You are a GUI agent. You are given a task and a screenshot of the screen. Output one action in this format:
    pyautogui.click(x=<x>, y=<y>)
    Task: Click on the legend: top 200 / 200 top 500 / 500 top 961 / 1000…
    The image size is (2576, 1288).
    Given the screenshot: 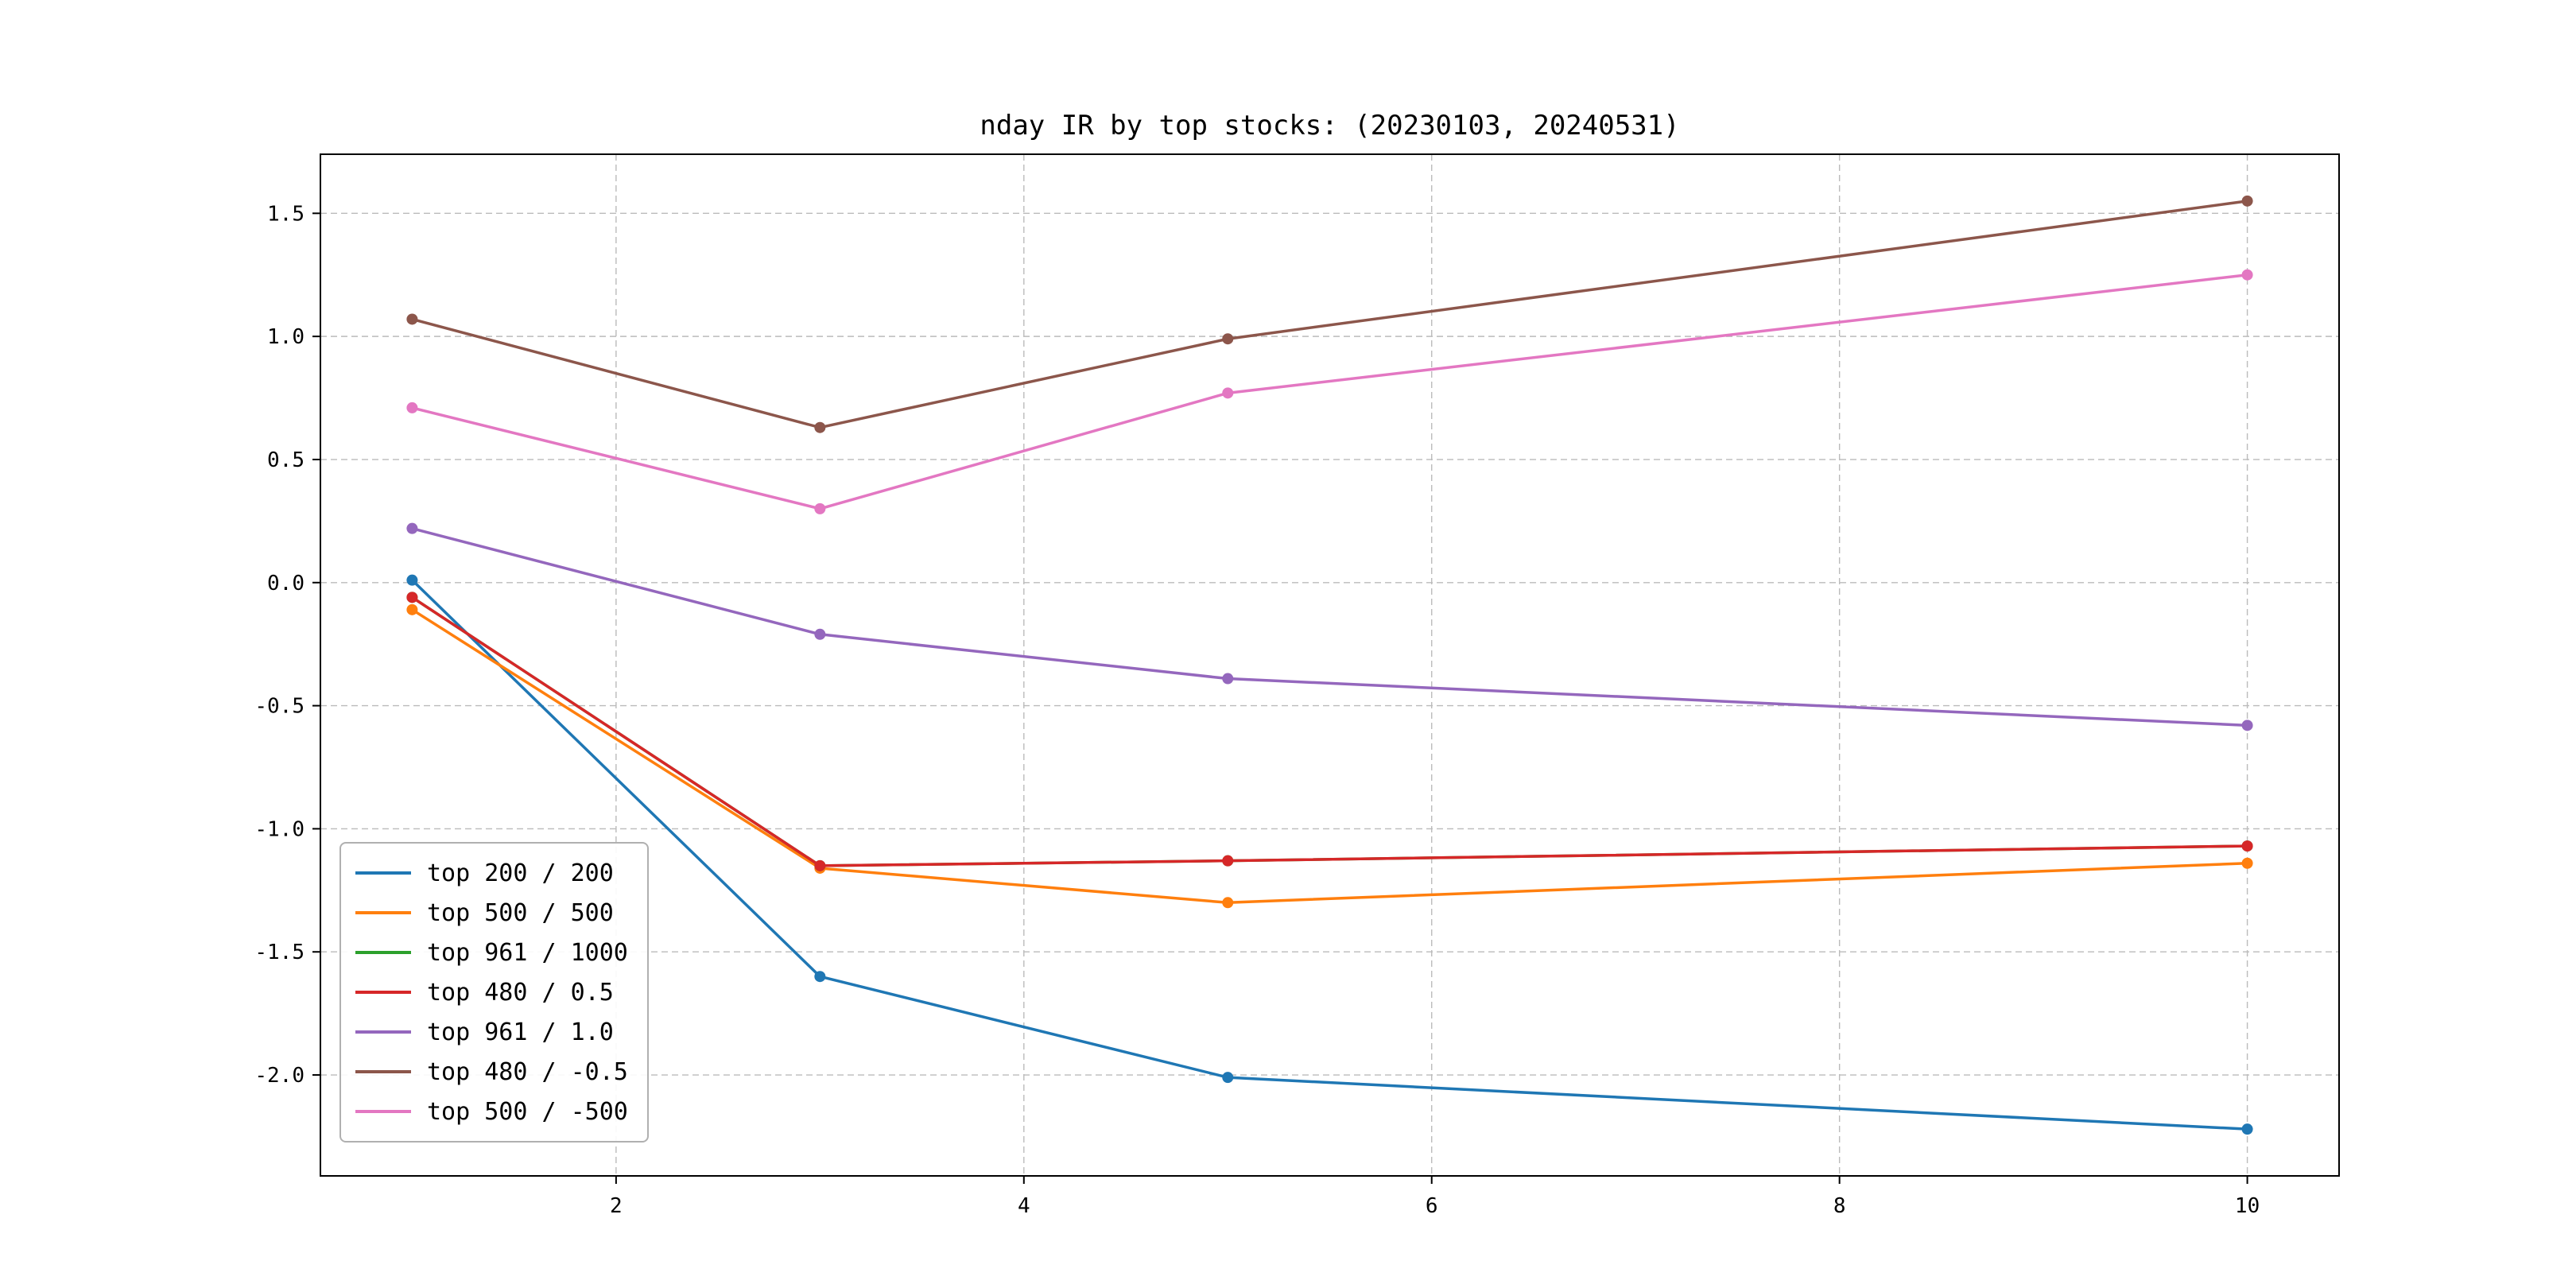 What is the action you would take?
    pyautogui.click(x=494, y=993)
    